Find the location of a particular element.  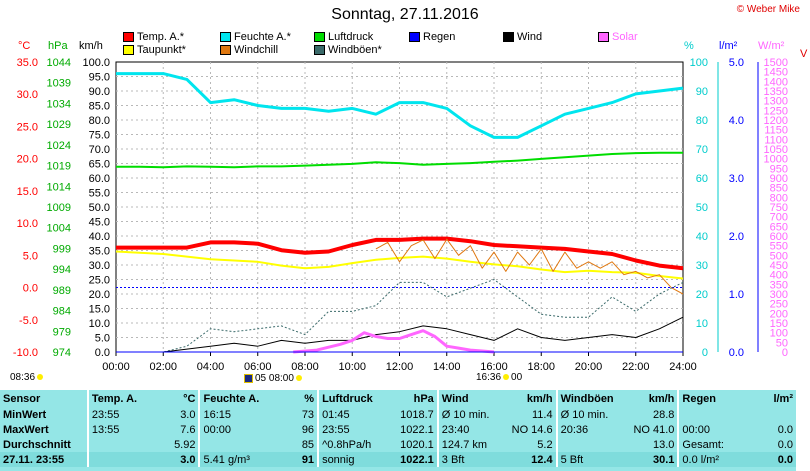

x-tick-label: 22:00 is located at coordinates (636, 367).